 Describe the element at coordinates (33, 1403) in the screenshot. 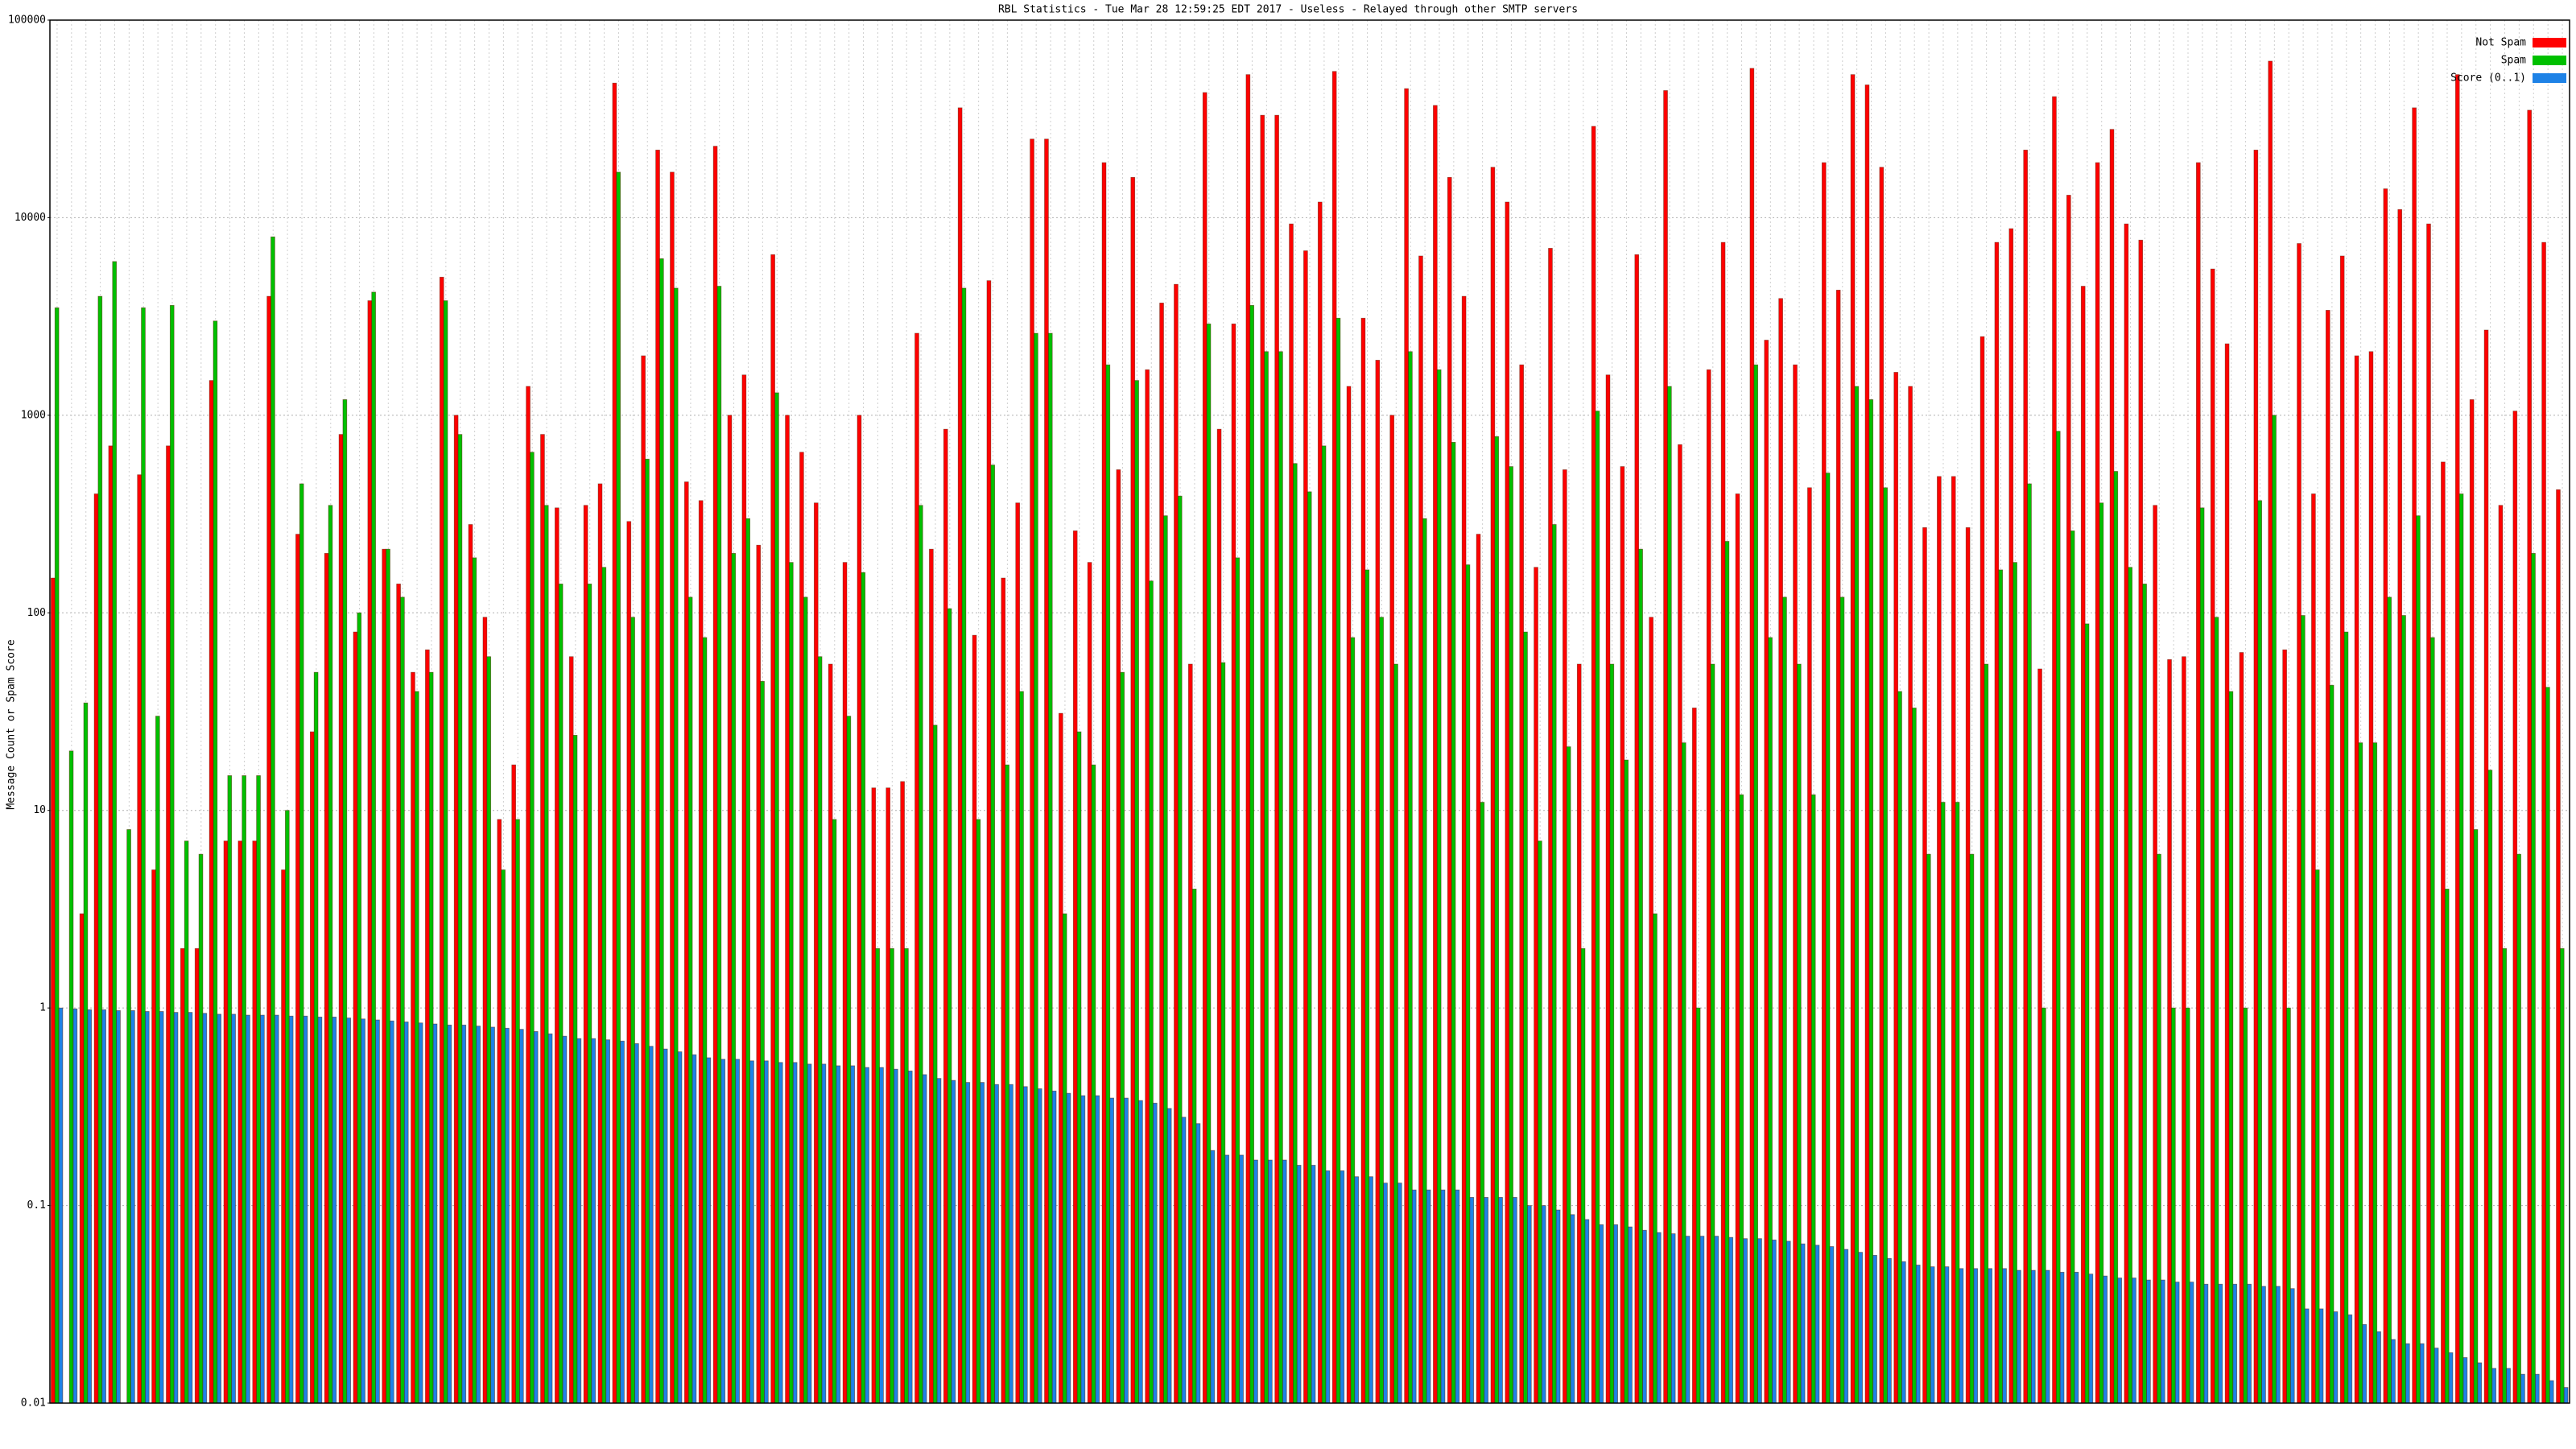

I see `y-tick-label: 0.01` at that location.